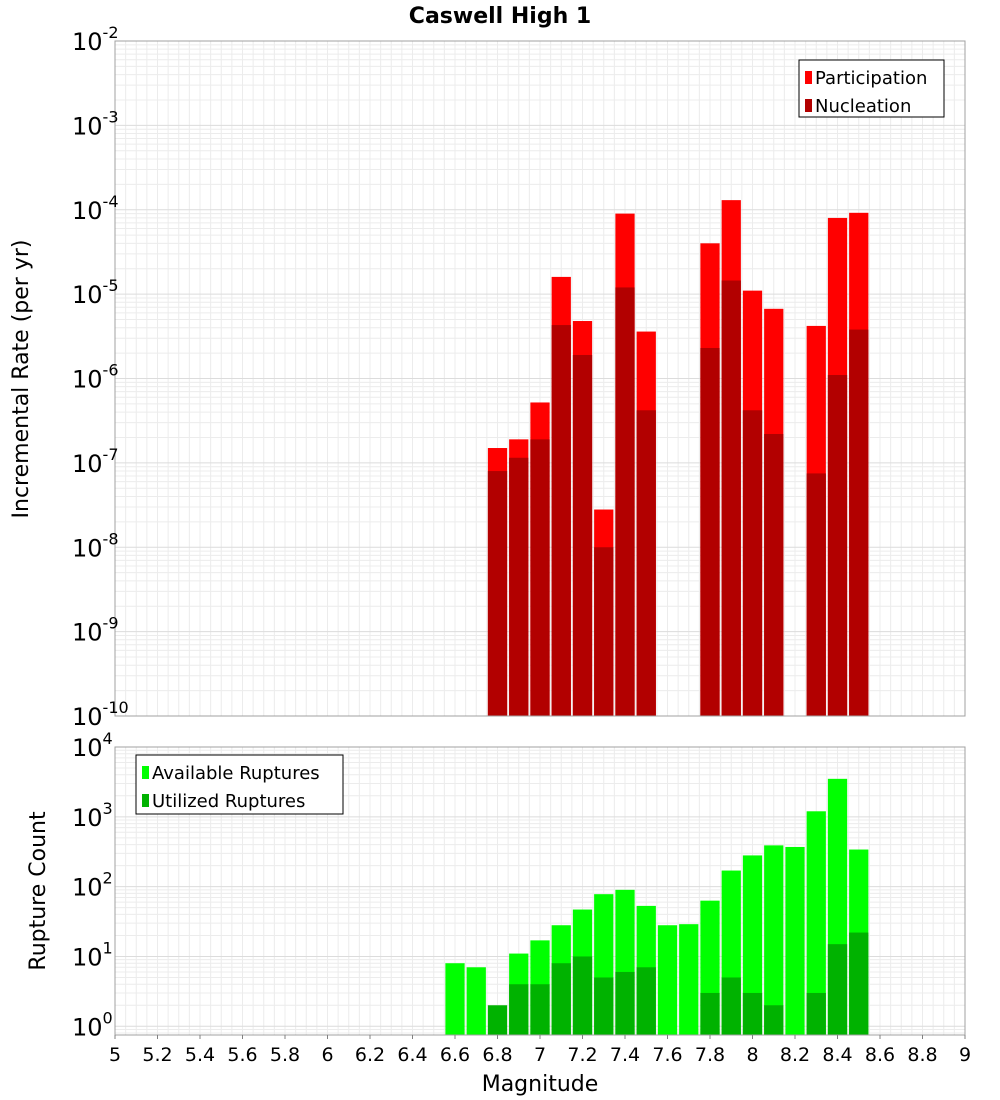 This screenshot has width=1000, height=1100. What do you see at coordinates (540, 1084) in the screenshot?
I see `x-axis-label: Magnitude` at bounding box center [540, 1084].